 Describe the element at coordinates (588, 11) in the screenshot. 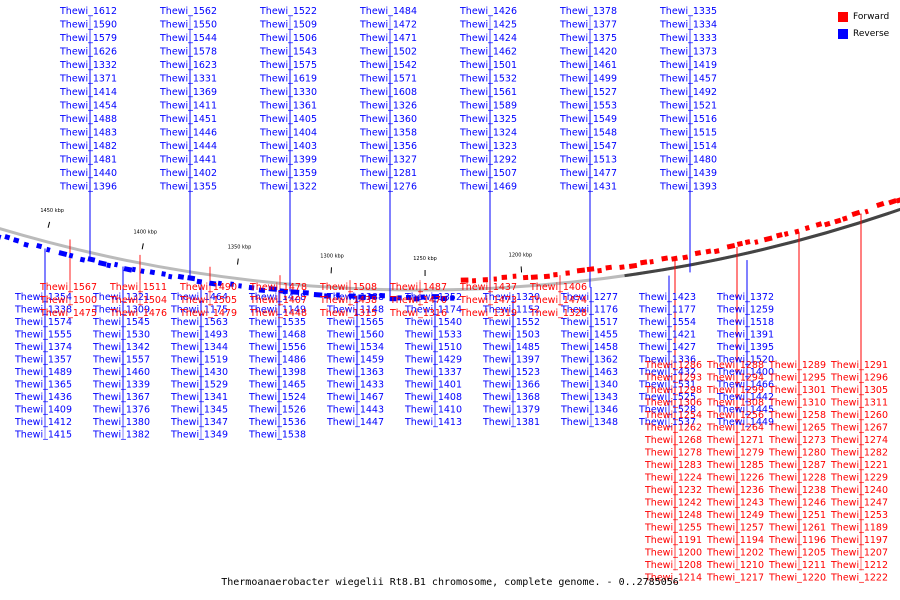

I see `reverse-gene-label: Thewi_1378` at that location.